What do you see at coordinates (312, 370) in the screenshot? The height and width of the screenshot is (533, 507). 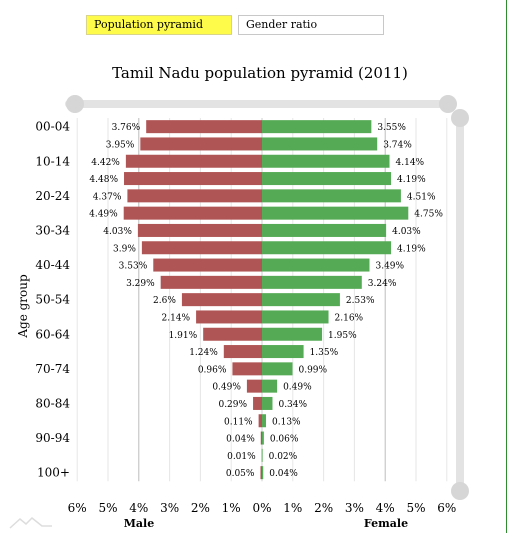 I see `data-label-female: 0.99%` at bounding box center [312, 370].